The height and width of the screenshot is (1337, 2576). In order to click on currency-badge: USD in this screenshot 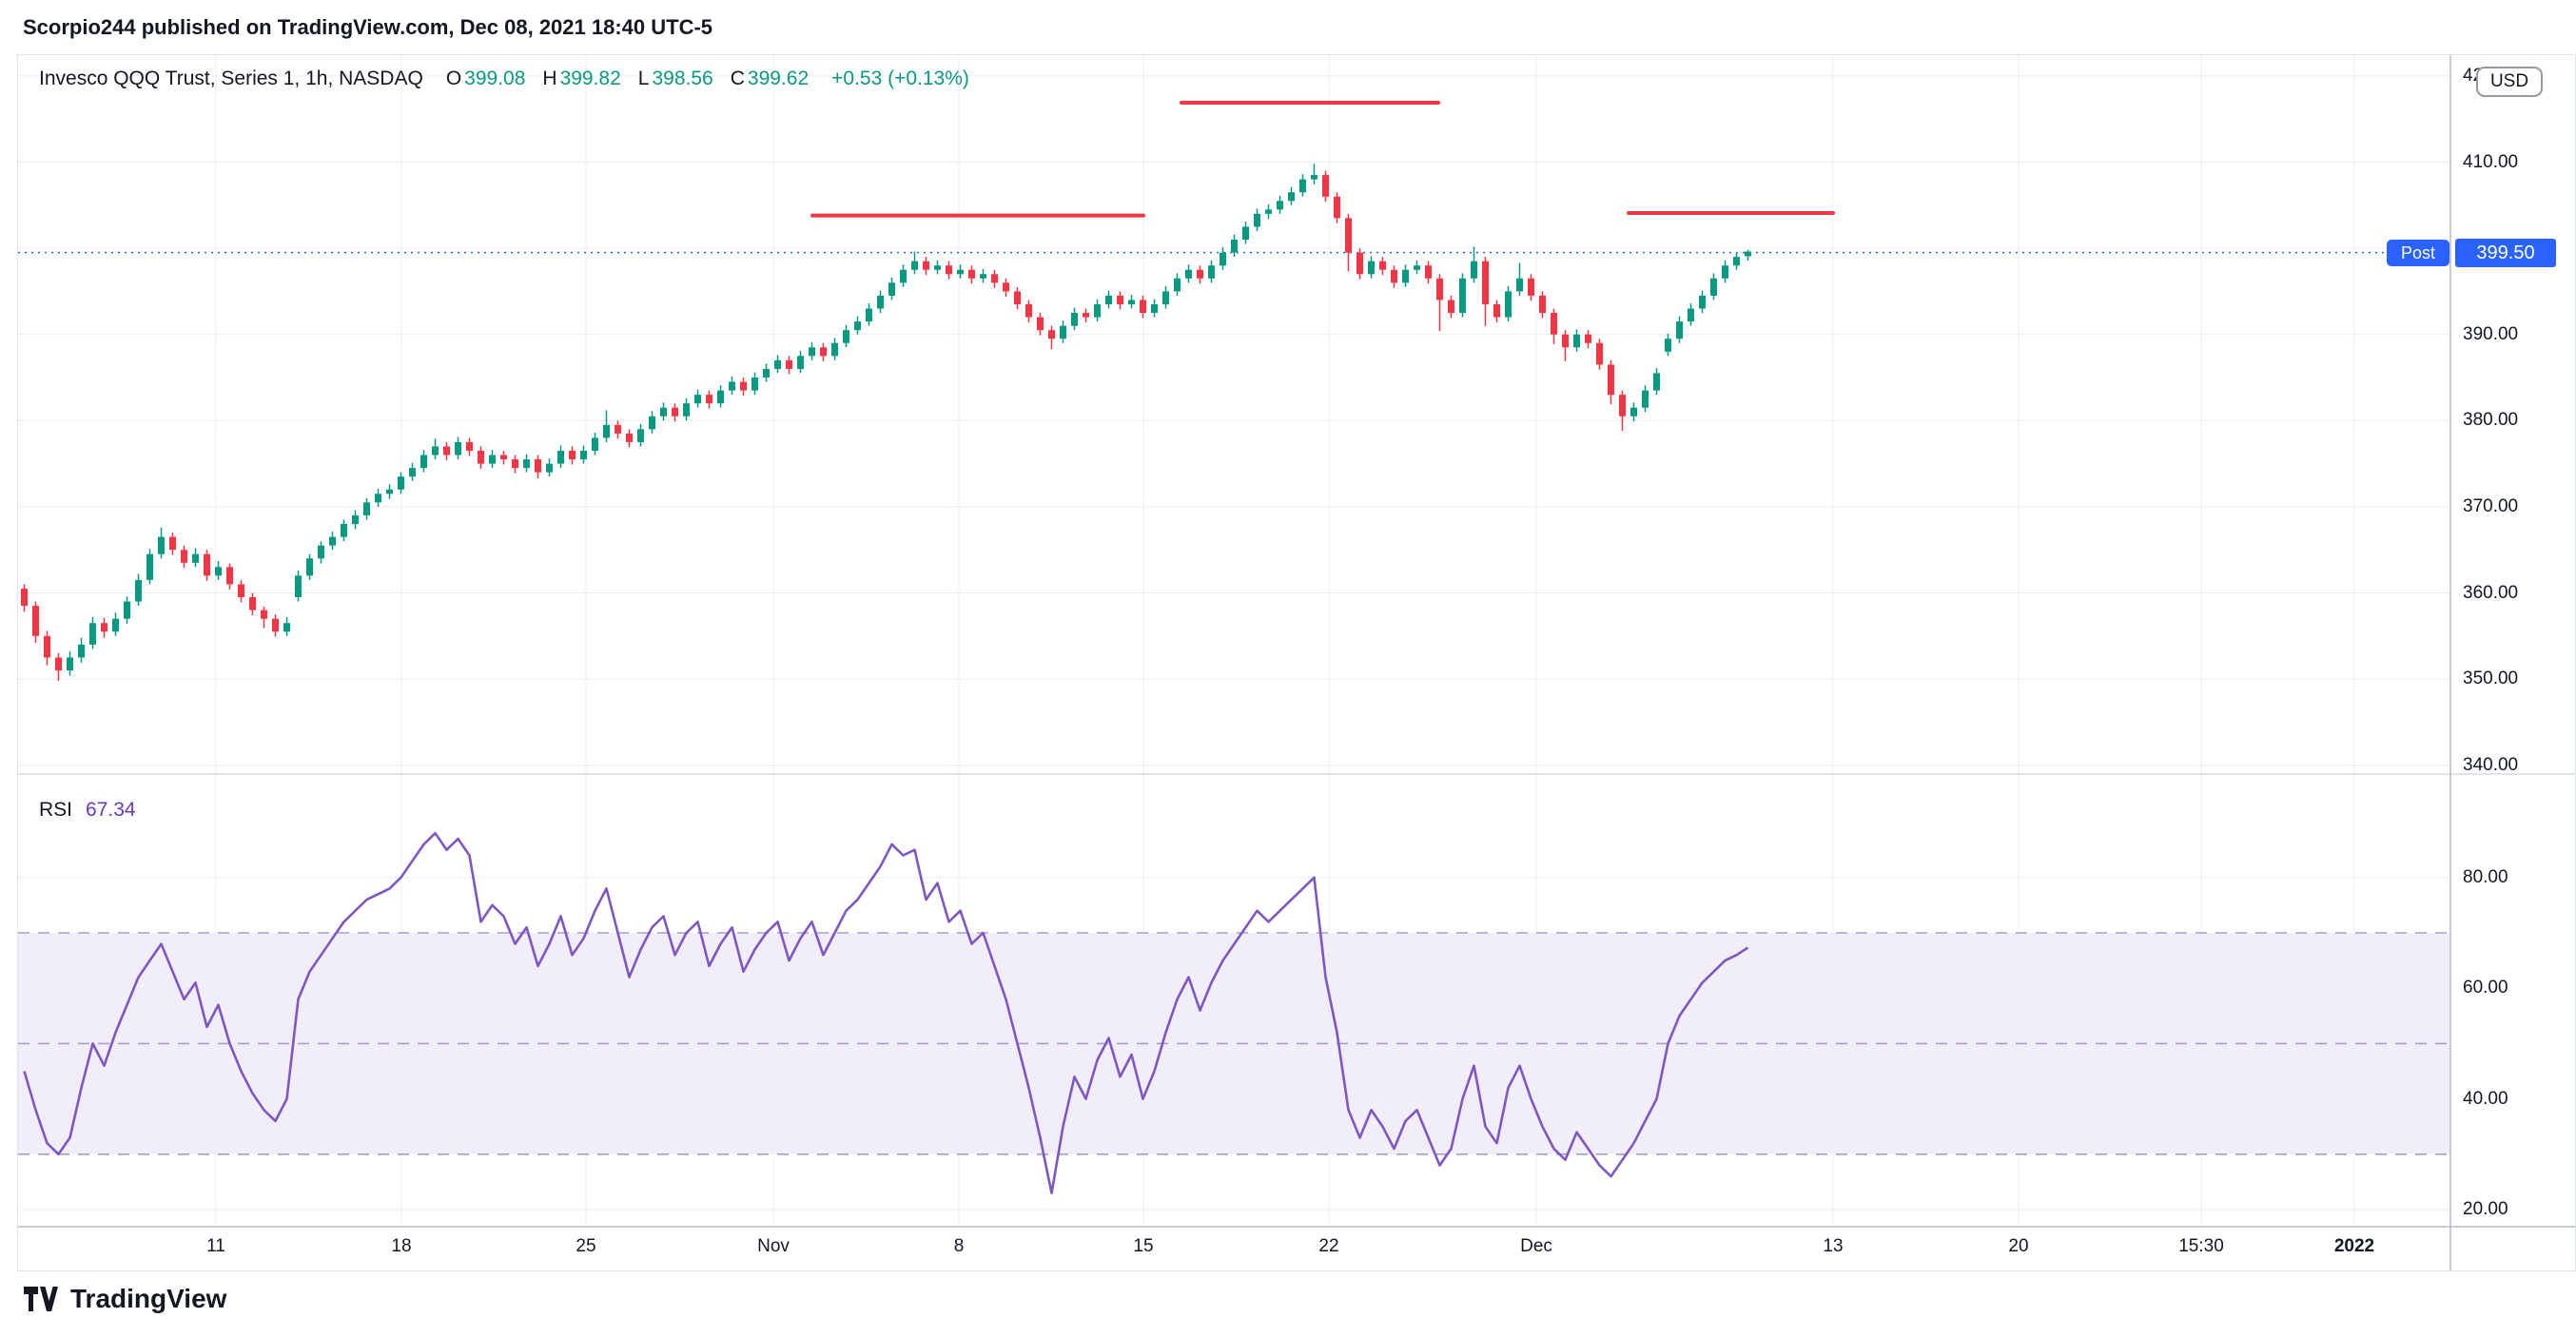, I will do `click(2510, 82)`.